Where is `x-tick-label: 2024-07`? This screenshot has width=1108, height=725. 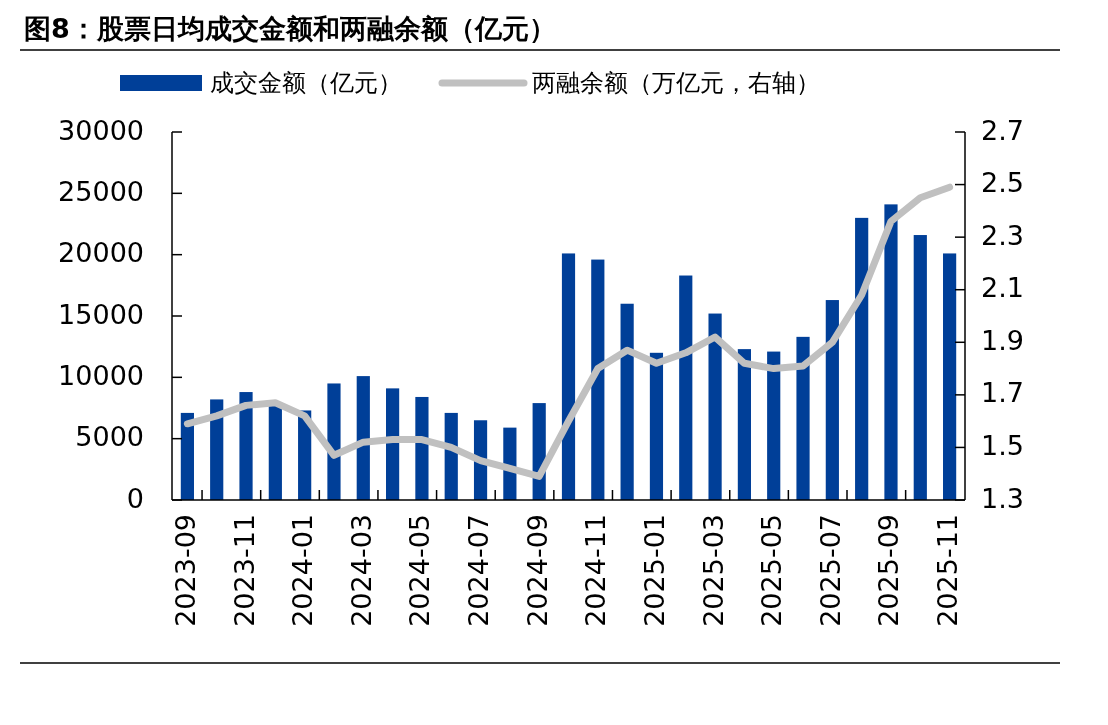 x-tick-label: 2024-07 is located at coordinates (479, 570).